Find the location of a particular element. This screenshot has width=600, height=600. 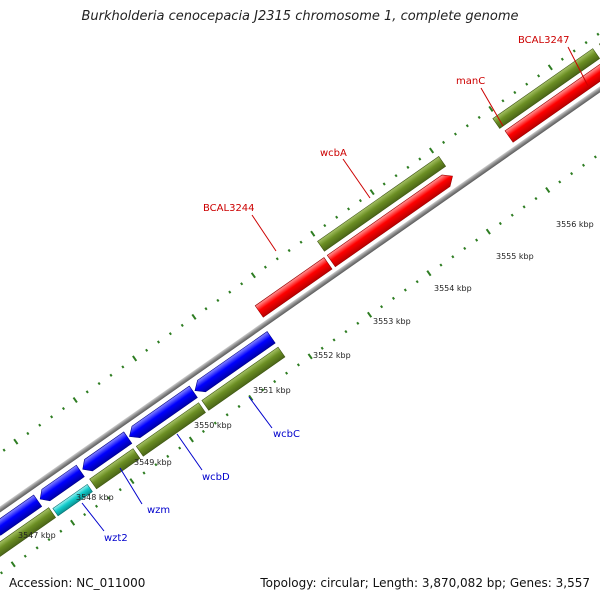

reverse-label-leaders is located at coordinates (177, 464).